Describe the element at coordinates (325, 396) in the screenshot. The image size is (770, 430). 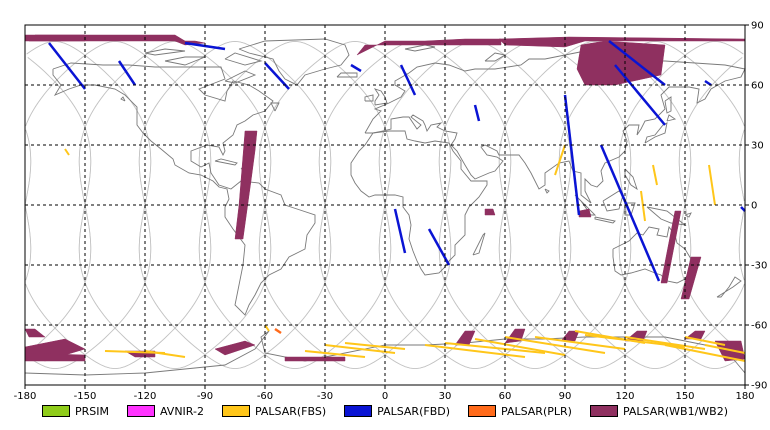
I see `x-tick-label: -30` at that location.